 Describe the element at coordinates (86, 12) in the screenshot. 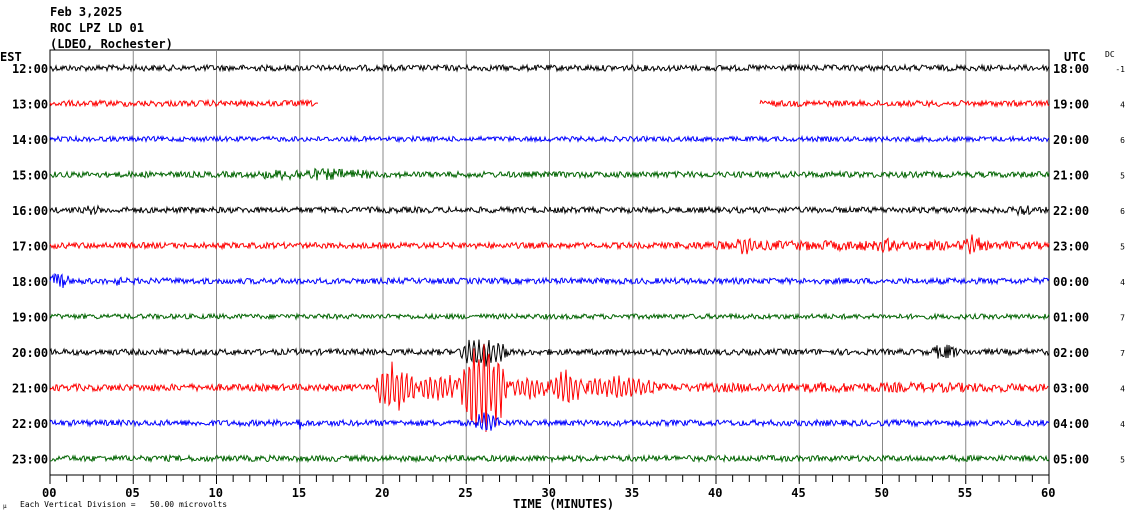

I see `date-label: Feb 3,2025` at that location.